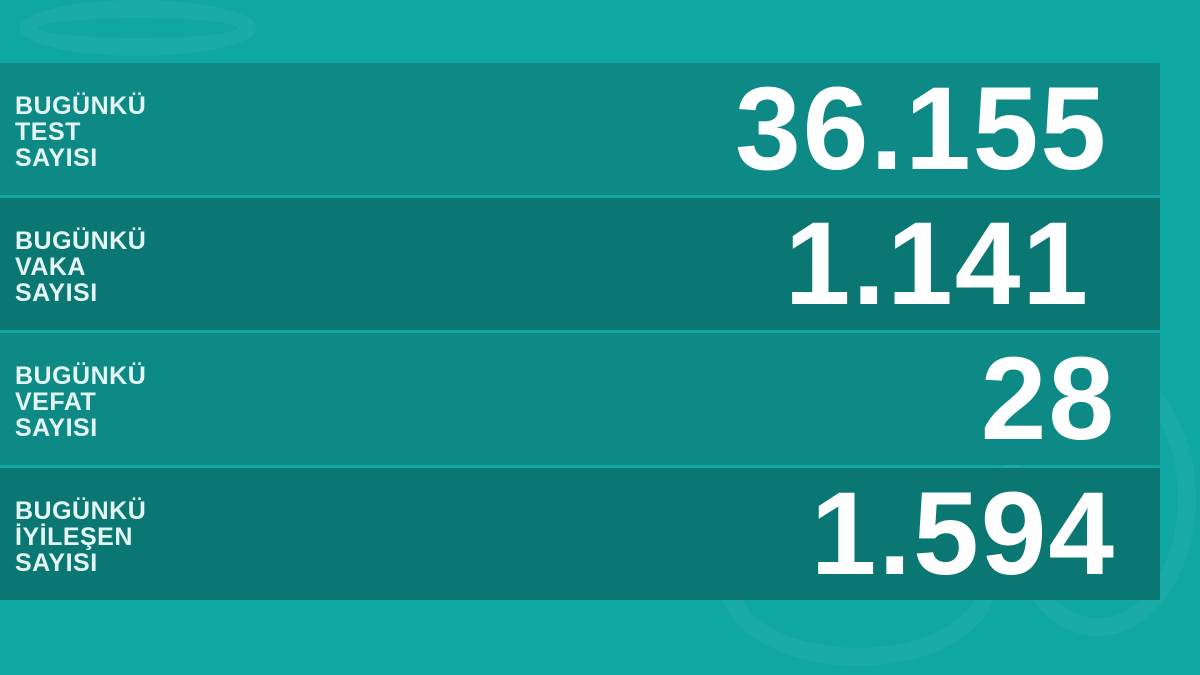  I want to click on stat-label: BUGÜNKÜ İYİLEŞEN SAYISI, so click(80, 537).